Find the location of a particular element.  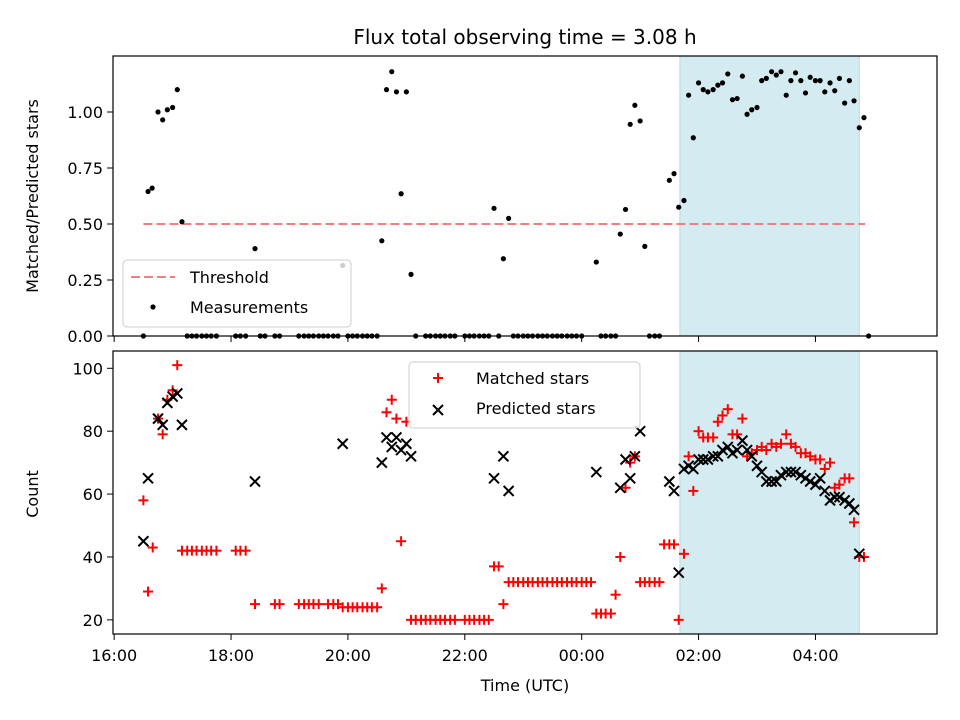

x-tick-label: 04:00 is located at coordinates (815, 655).